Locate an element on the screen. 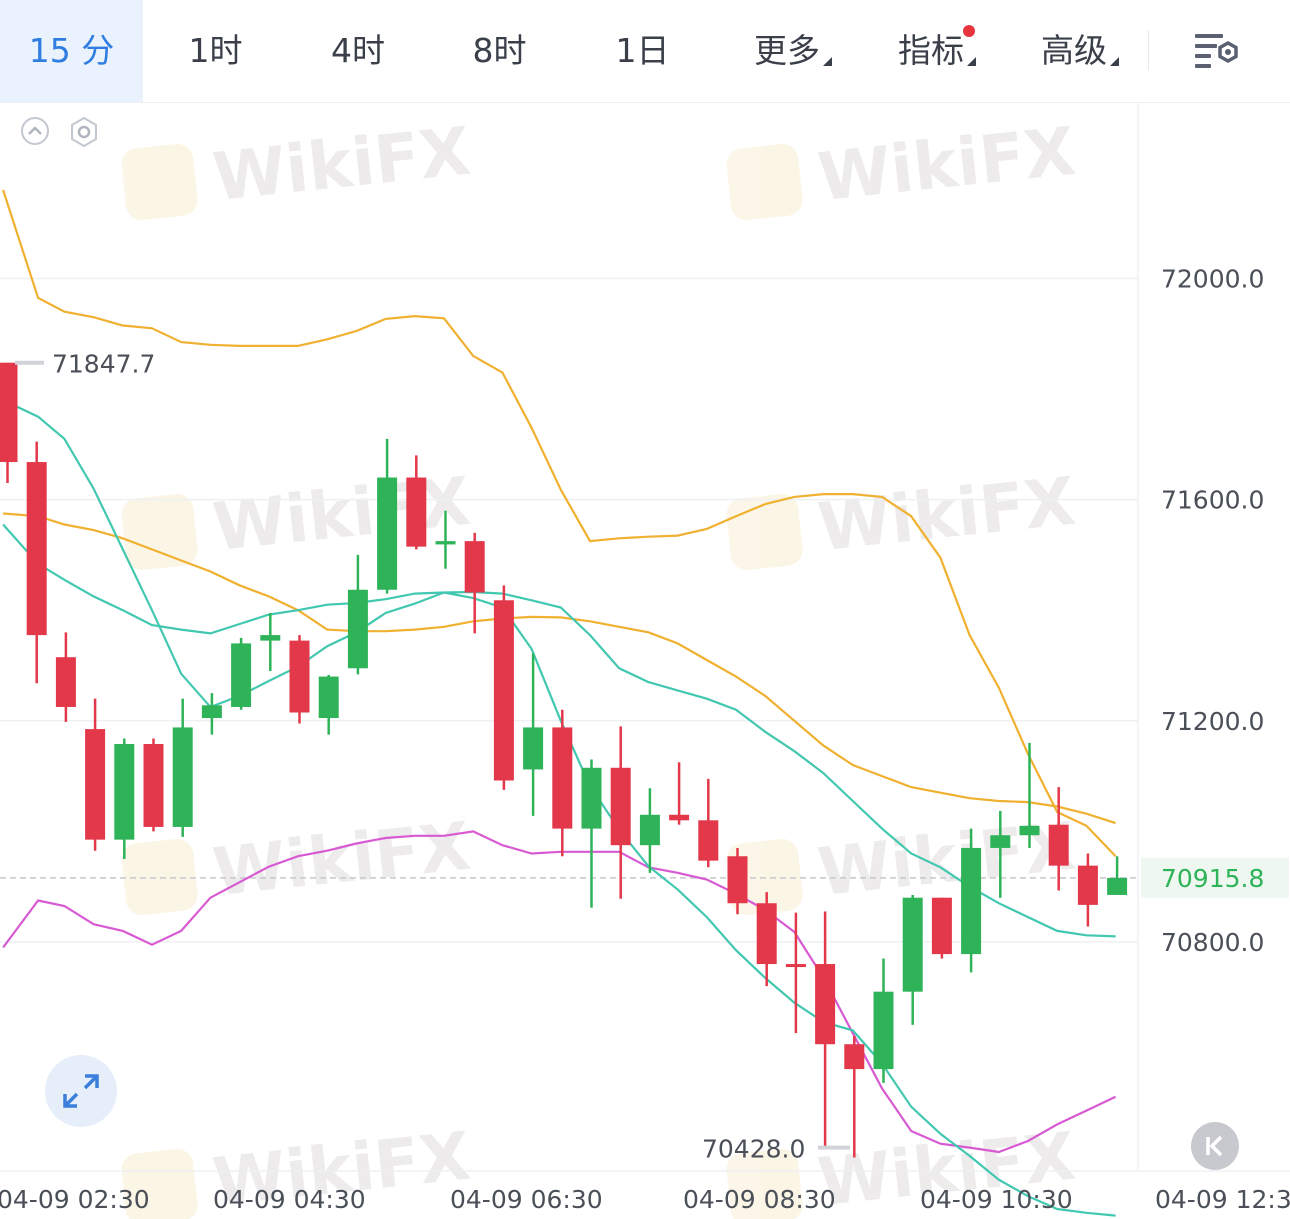 The height and width of the screenshot is (1219, 1290). low-price-label: 70428.0 is located at coordinates (753, 1149).